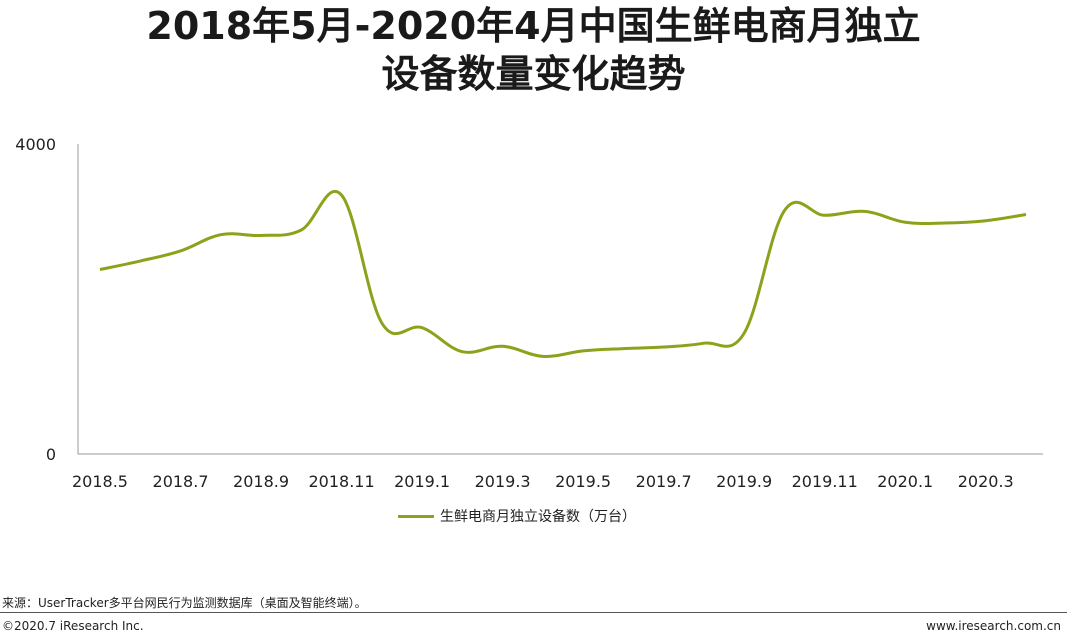 The width and height of the screenshot is (1067, 636). What do you see at coordinates (744, 481) in the screenshot?
I see `x-tick-label: 2019.9` at bounding box center [744, 481].